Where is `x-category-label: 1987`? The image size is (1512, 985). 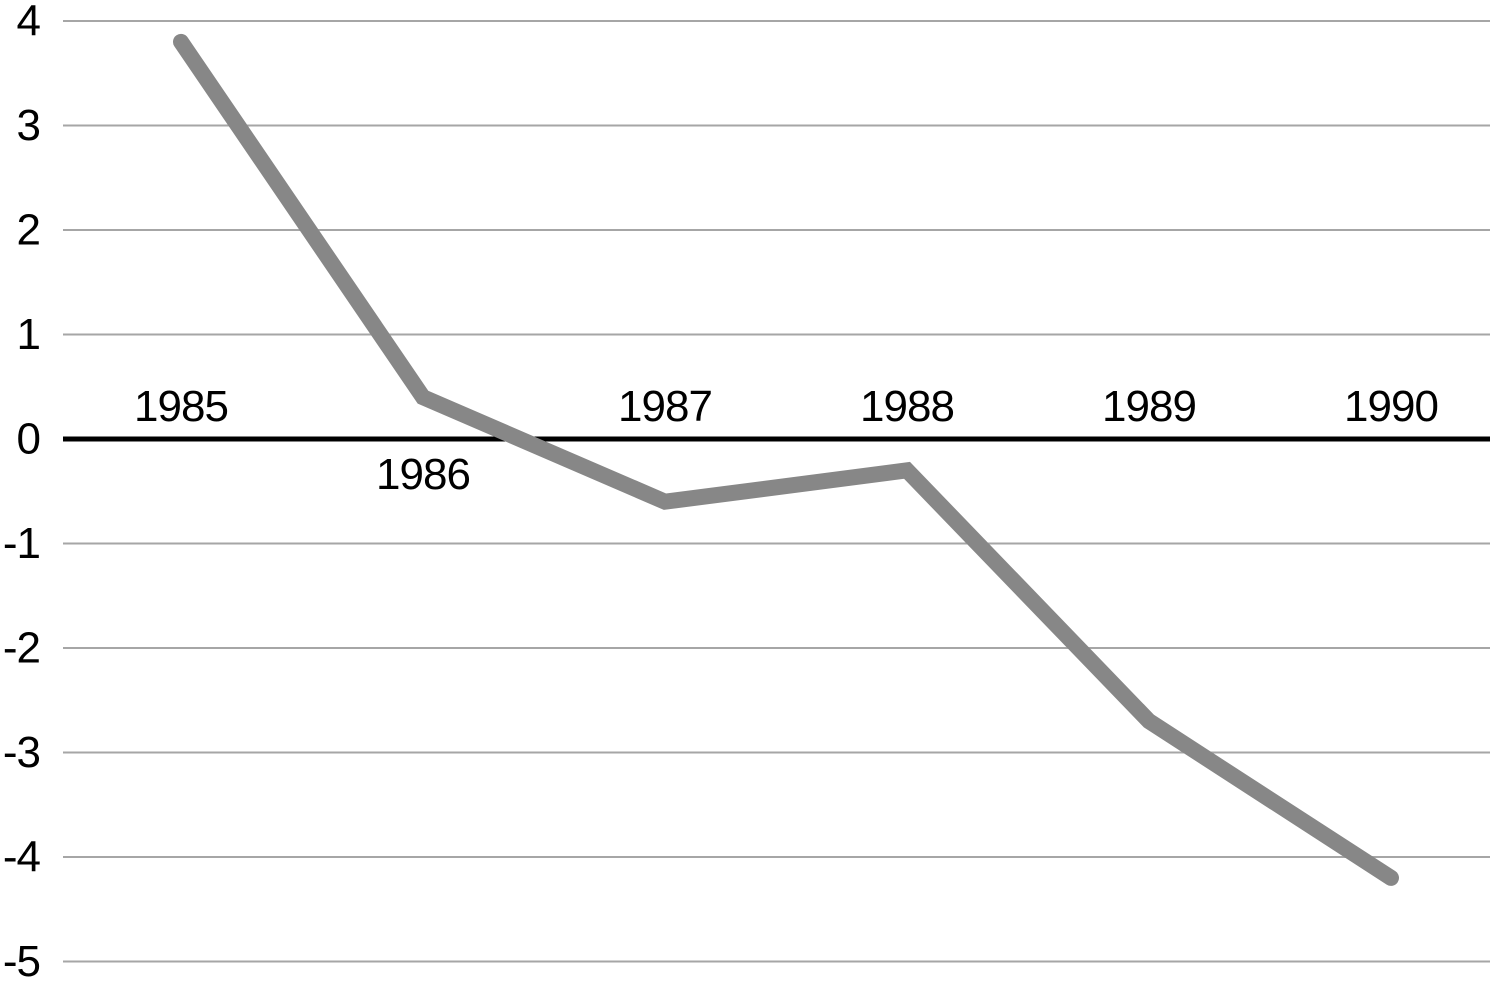 x-category-label: 1987 is located at coordinates (665, 406).